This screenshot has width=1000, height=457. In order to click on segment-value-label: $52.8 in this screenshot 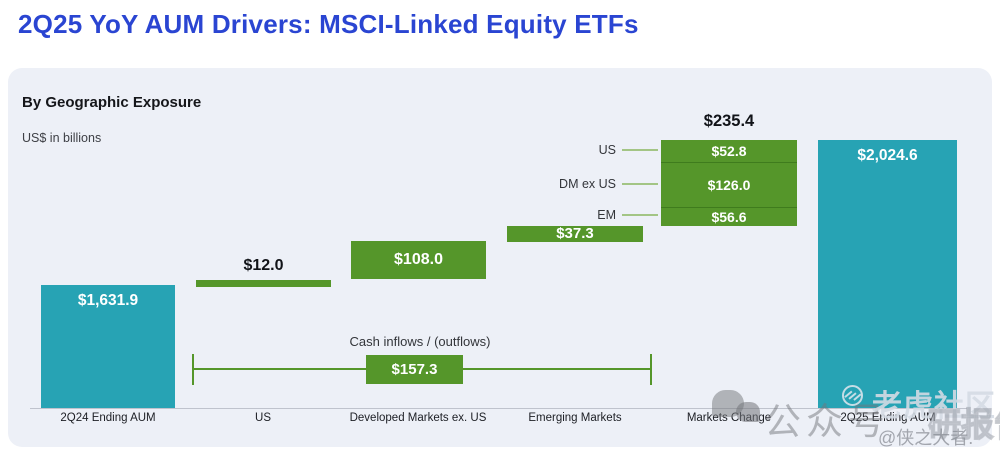, I will do `click(729, 151)`.